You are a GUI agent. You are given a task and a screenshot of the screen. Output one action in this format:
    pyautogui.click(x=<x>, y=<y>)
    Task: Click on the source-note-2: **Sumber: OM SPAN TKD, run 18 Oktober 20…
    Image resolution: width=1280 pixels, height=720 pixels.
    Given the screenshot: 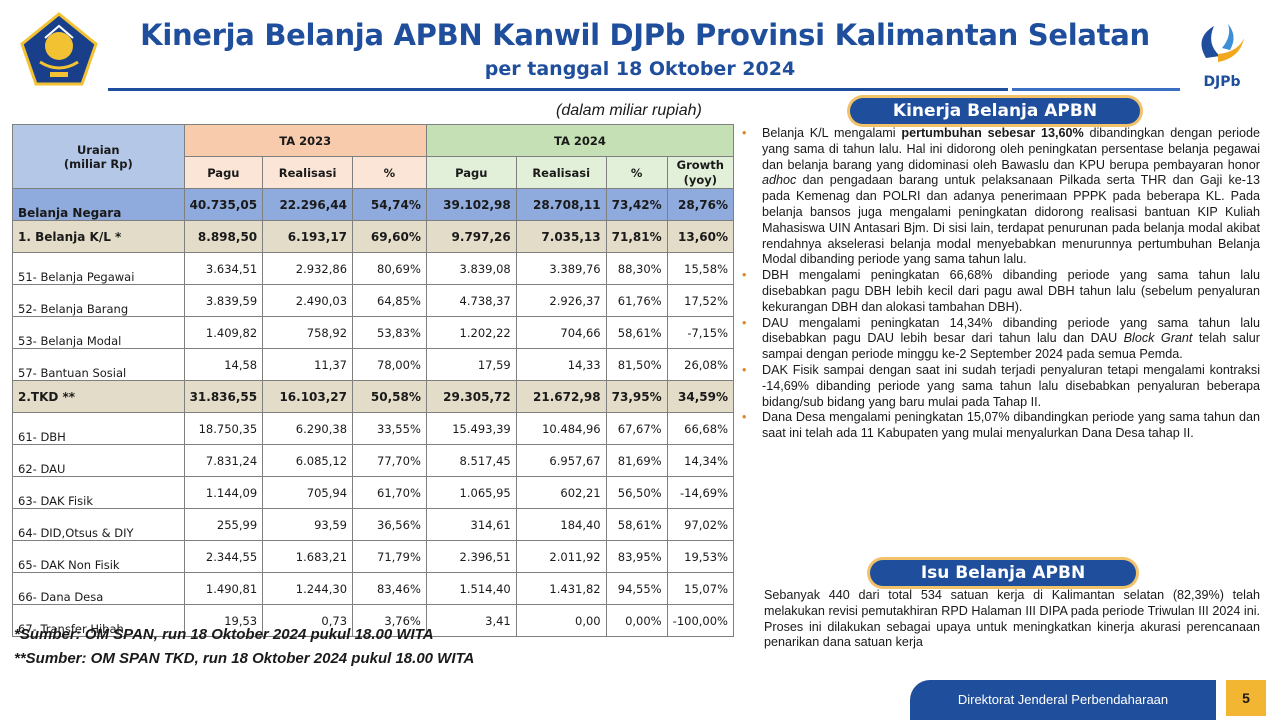 What is the action you would take?
    pyautogui.click(x=244, y=658)
    